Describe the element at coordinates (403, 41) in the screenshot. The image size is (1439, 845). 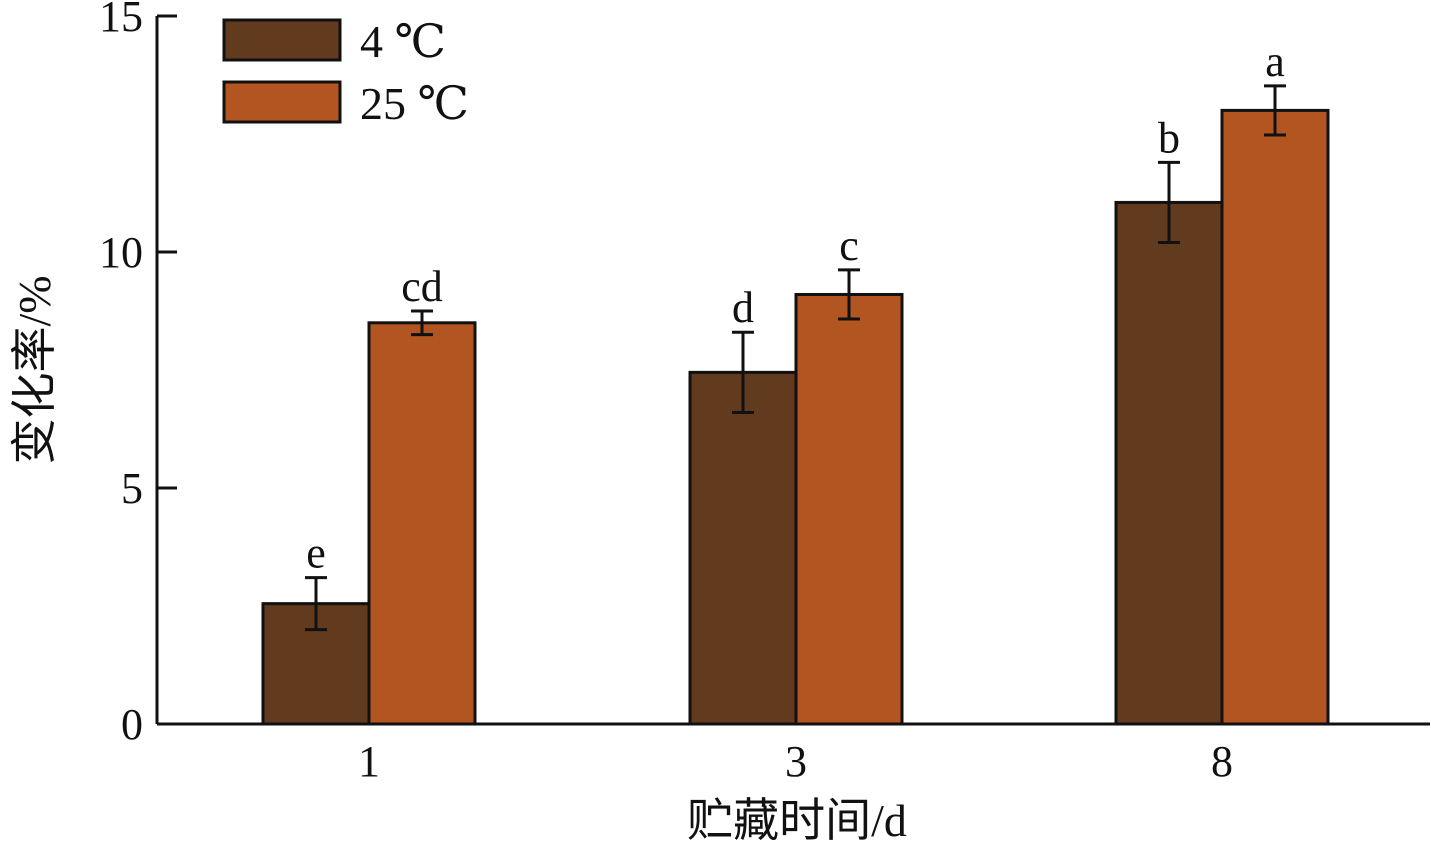
I see `legend-label: 4 ℃` at that location.